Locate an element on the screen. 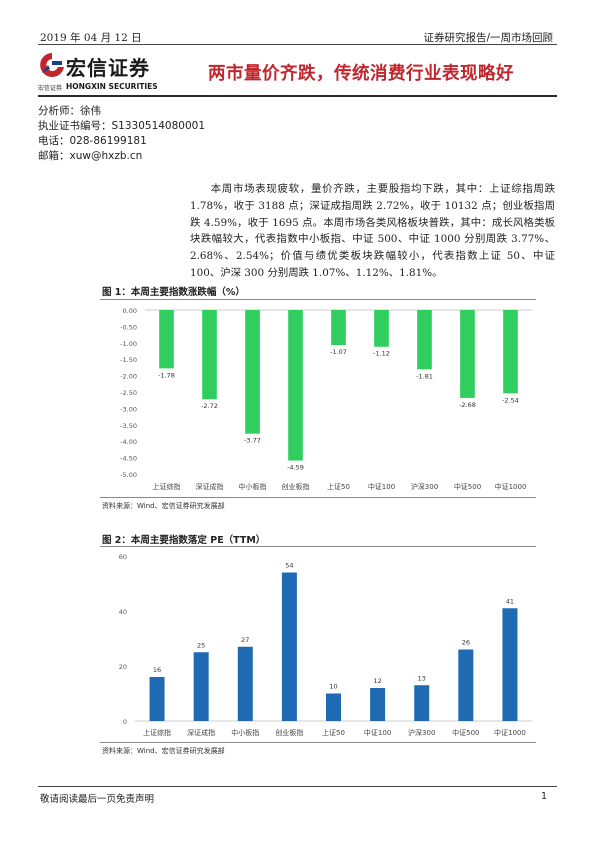  footer-disclaimer: 敬请阅读最后一页免责声明 is located at coordinates (97, 799).